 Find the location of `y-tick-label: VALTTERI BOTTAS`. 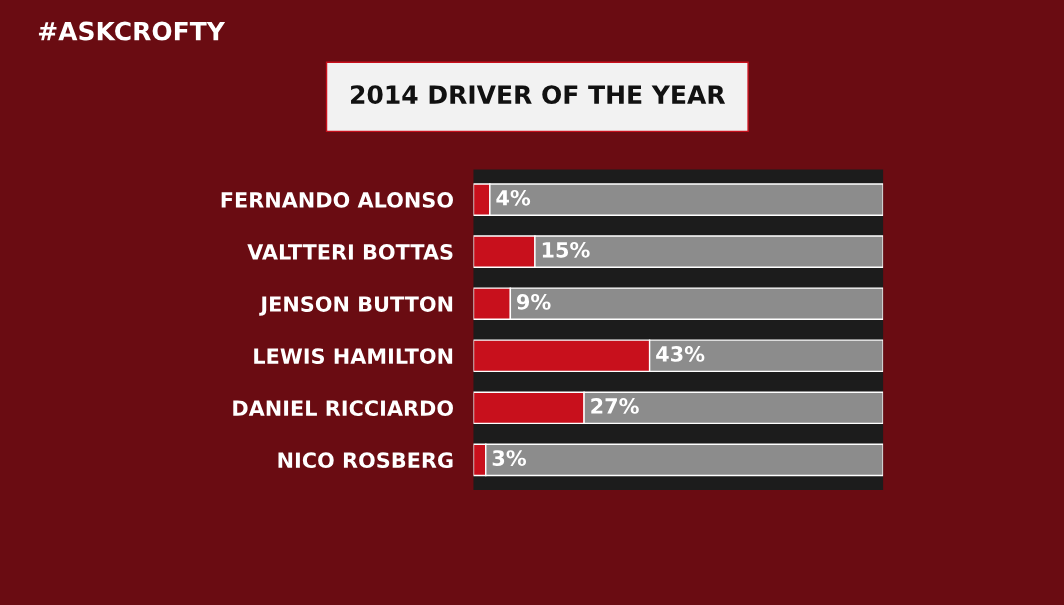

y-tick-label: VALTTERI BOTTAS is located at coordinates (350, 252).